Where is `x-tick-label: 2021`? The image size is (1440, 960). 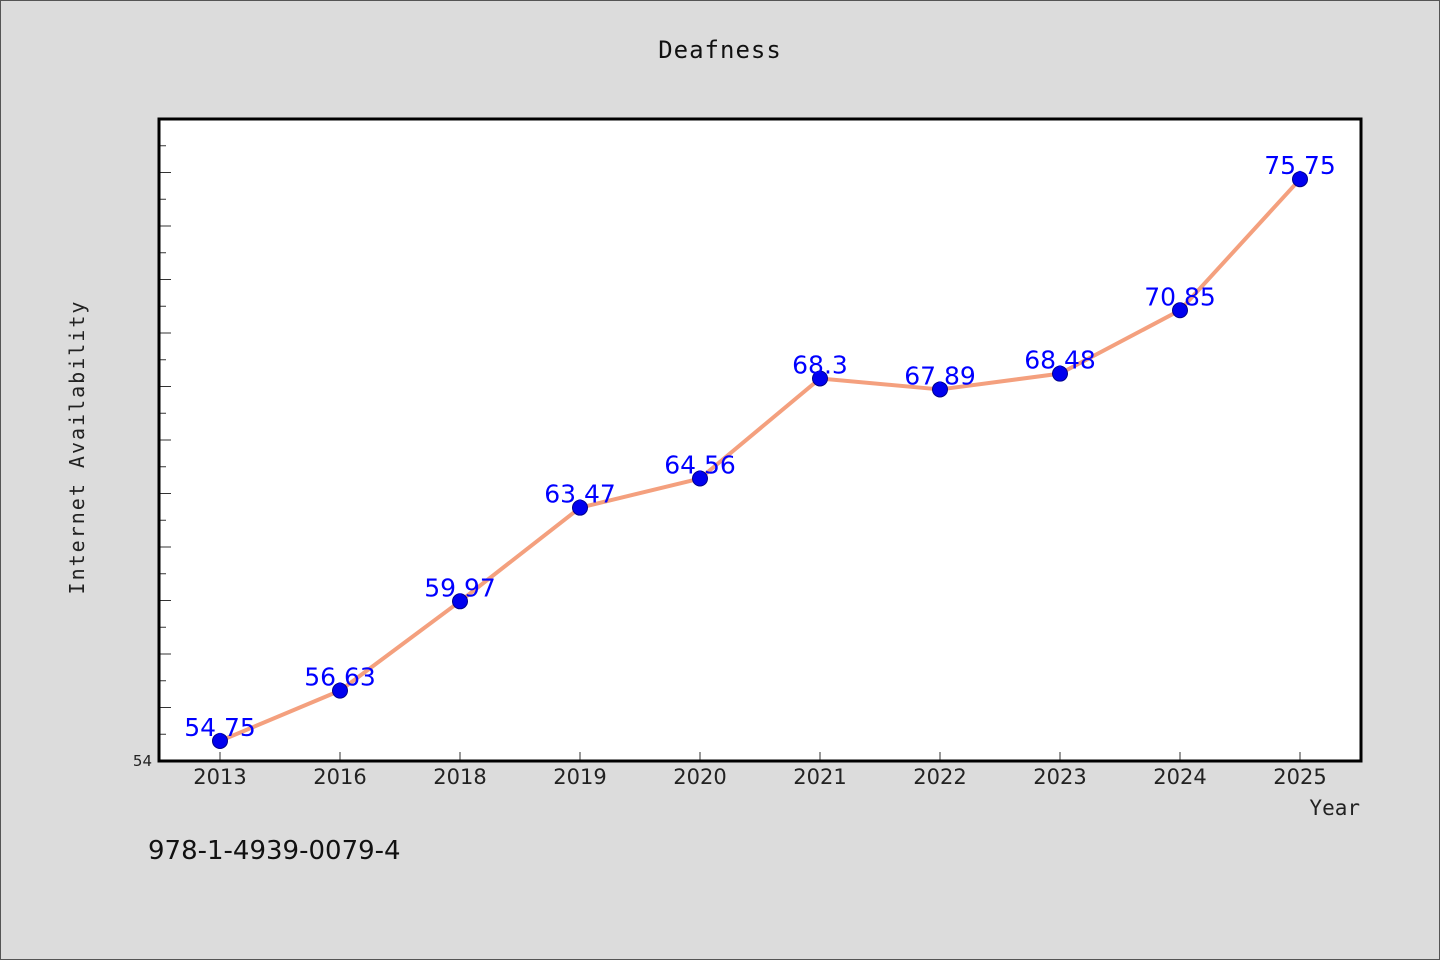 x-tick-label: 2021 is located at coordinates (819, 777).